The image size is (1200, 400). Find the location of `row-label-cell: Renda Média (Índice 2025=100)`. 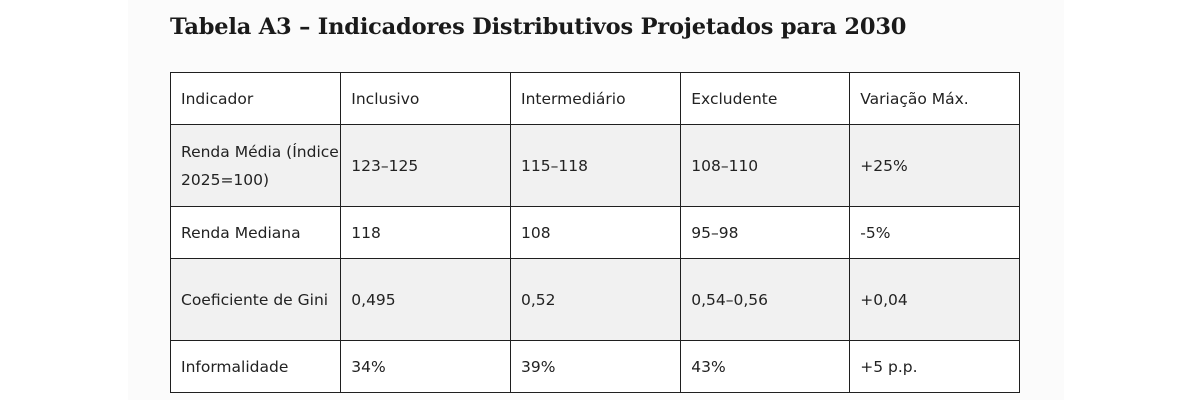

row-label-cell: Renda Média (Índice 2025=100) is located at coordinates (255, 165).